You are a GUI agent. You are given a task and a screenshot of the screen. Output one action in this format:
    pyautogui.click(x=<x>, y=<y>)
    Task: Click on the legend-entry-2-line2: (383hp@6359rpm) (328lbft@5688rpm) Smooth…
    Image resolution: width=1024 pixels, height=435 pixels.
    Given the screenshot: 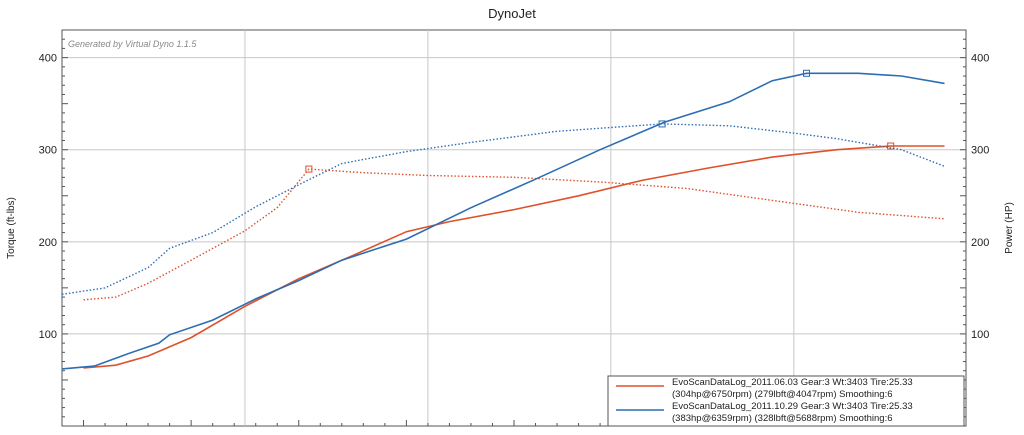 What is the action you would take?
    pyautogui.click(x=782, y=418)
    